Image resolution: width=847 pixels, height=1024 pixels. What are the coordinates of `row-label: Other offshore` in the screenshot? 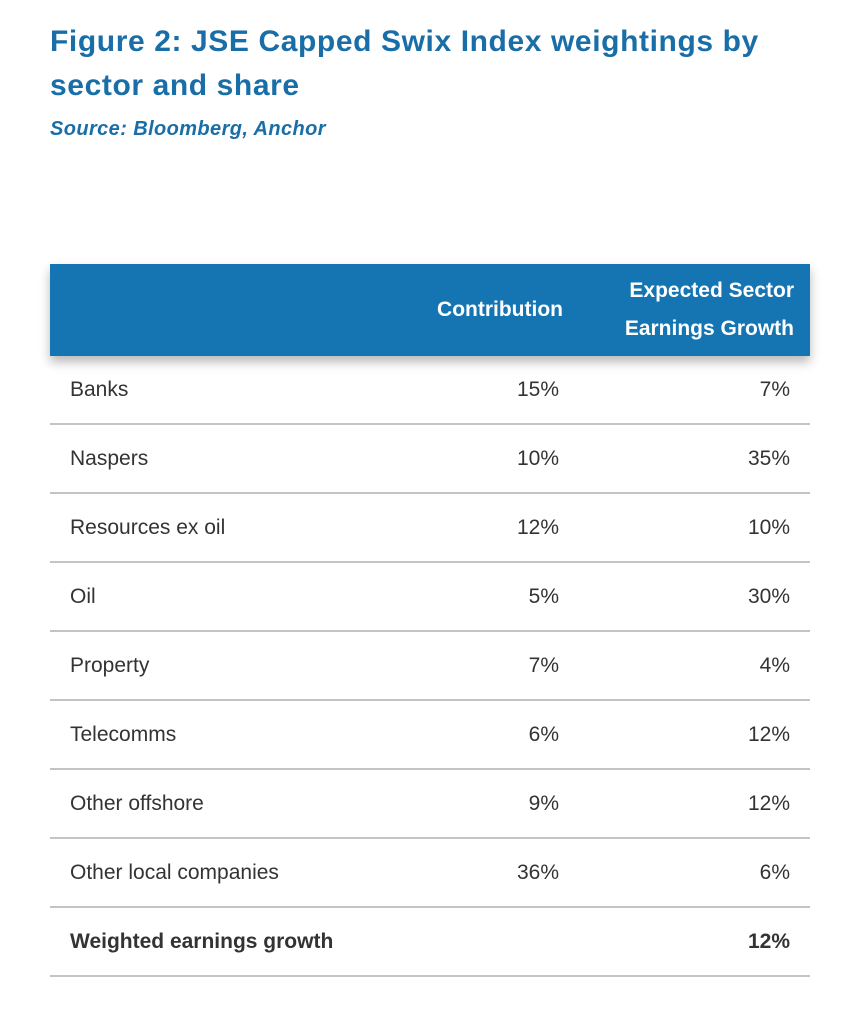 It's located at (137, 803).